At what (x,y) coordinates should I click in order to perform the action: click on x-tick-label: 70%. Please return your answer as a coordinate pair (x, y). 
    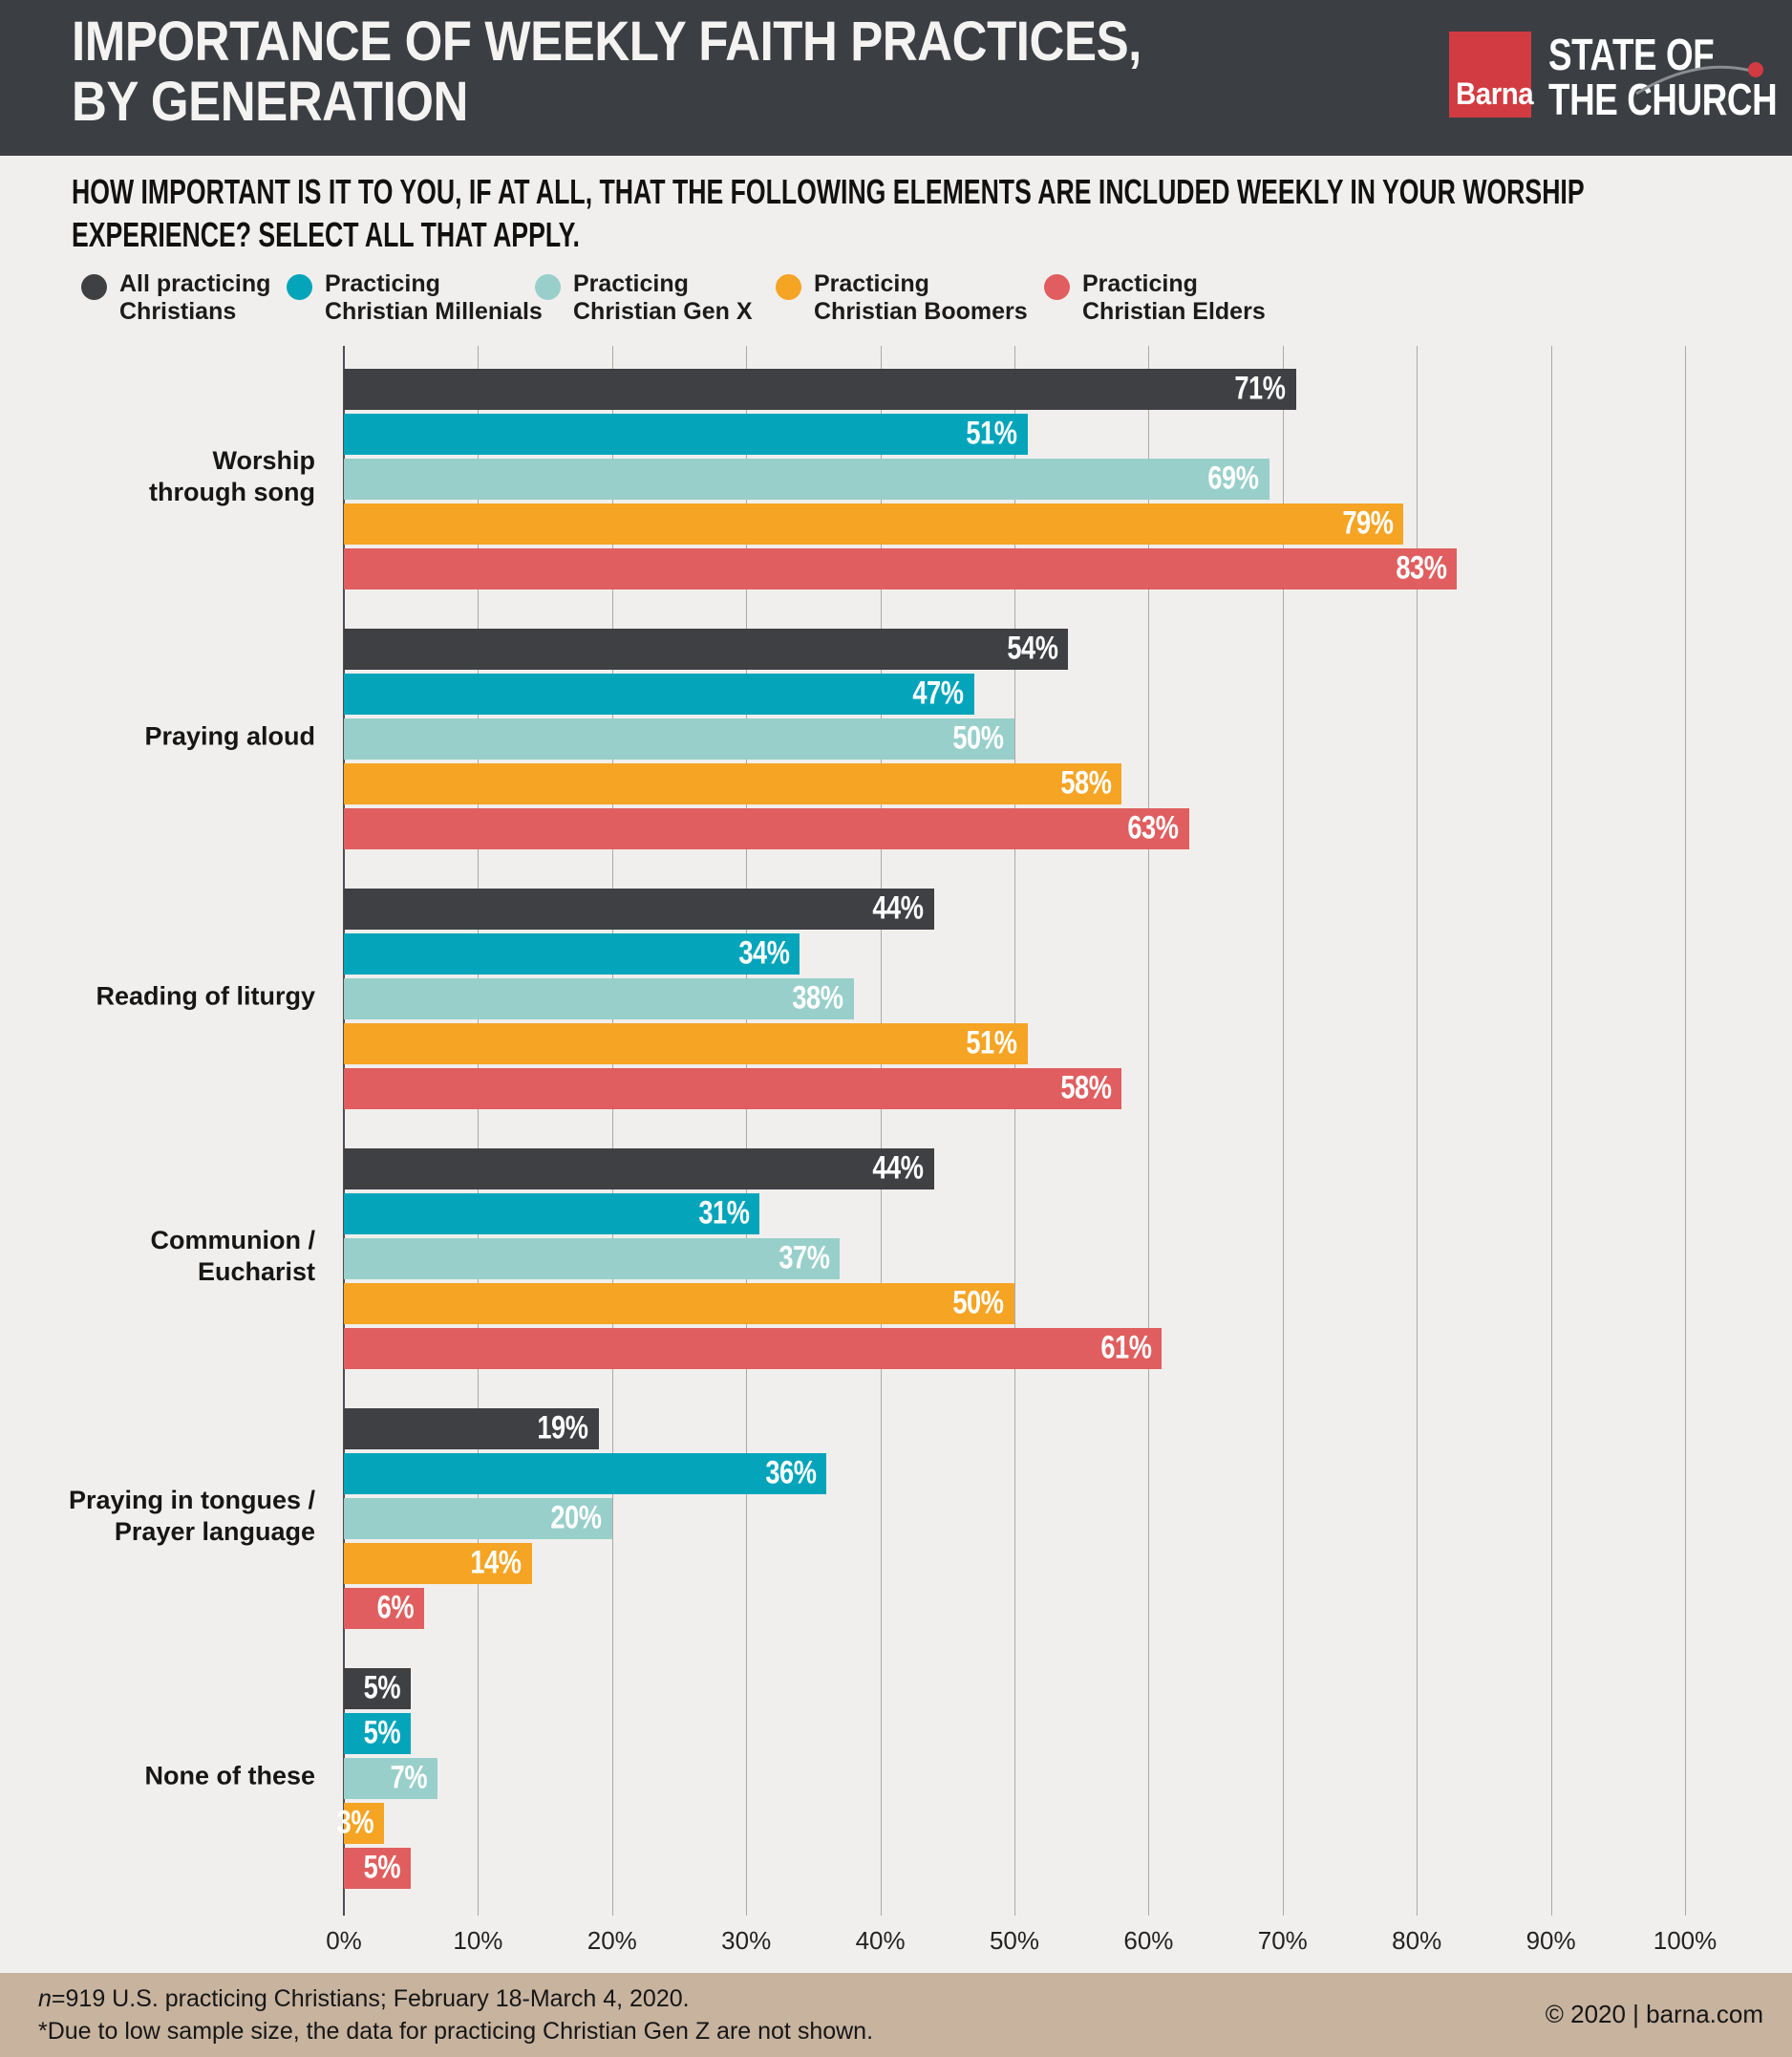
    Looking at the image, I should click on (1282, 1941).